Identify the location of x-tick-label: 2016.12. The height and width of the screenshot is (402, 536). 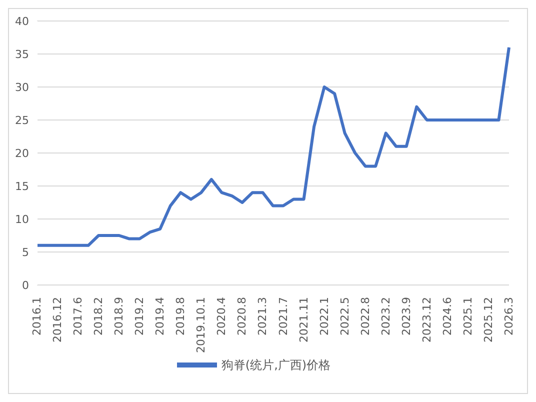
(57, 319).